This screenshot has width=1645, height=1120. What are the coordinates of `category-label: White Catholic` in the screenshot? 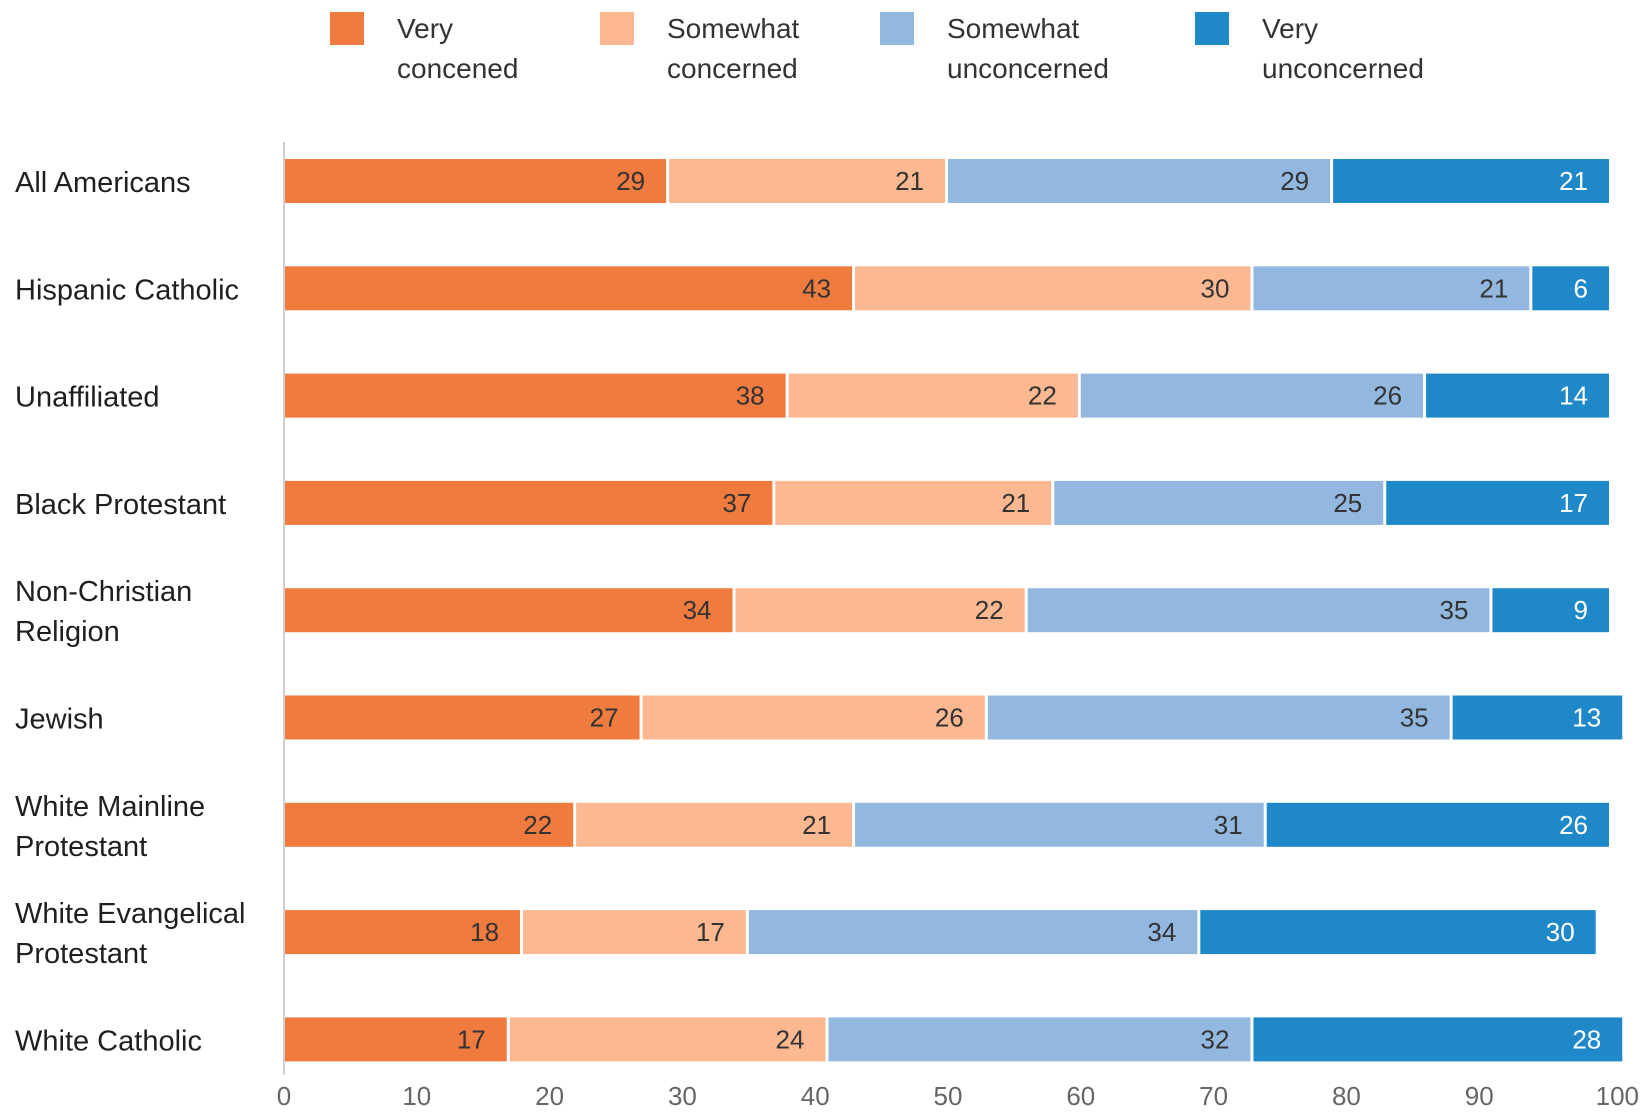 It's located at (108, 1041).